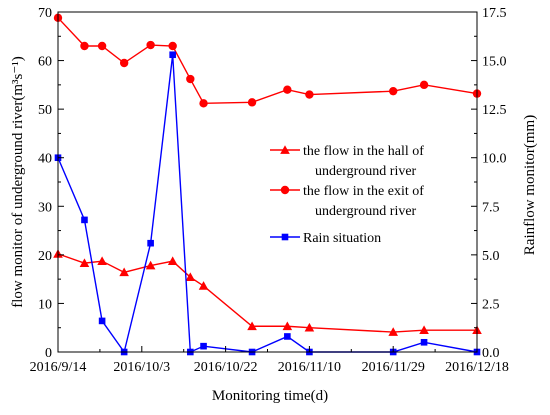  What do you see at coordinates (530, 185) in the screenshot?
I see `y-axis-right-title: Rainflow monitor(mm)` at bounding box center [530, 185].